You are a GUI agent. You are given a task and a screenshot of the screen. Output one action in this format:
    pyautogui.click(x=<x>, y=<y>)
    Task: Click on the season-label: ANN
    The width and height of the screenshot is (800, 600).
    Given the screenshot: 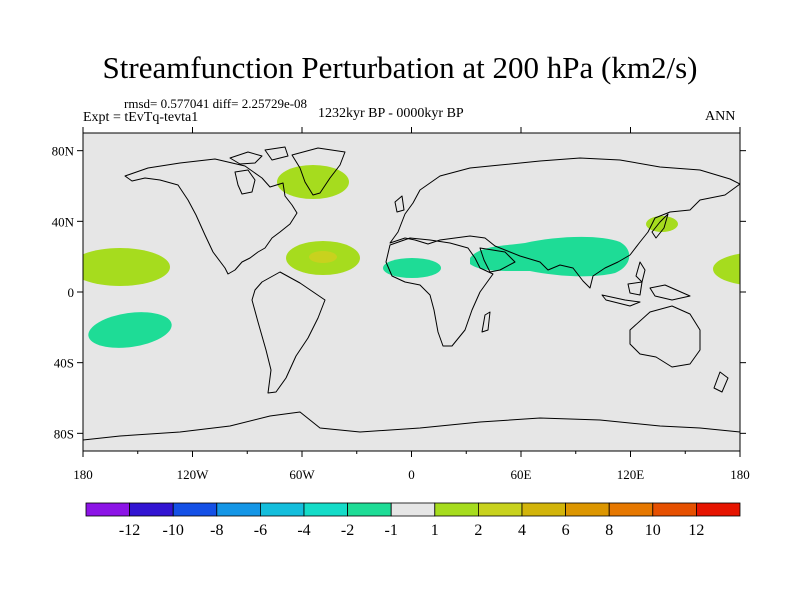 What is the action you would take?
    pyautogui.click(x=720, y=116)
    